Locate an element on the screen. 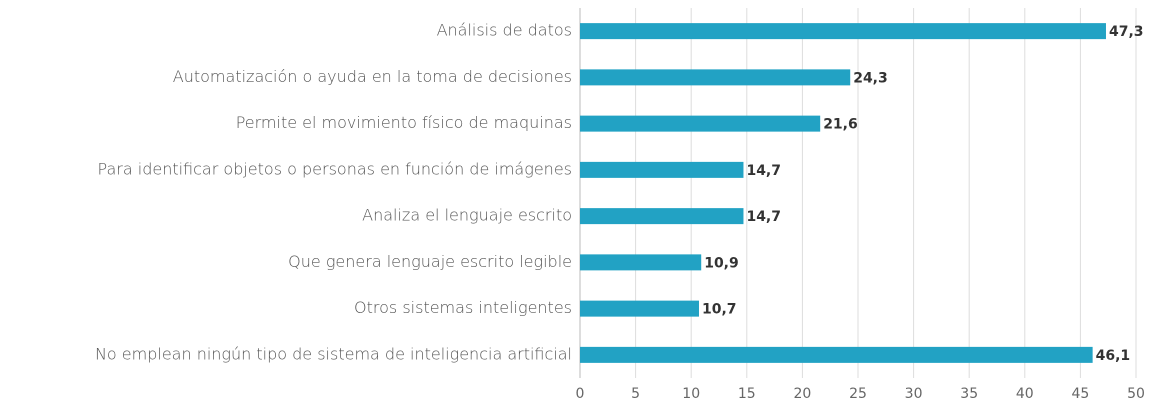 The width and height of the screenshot is (1153, 405). value-label: 10,9 is located at coordinates (721, 263).